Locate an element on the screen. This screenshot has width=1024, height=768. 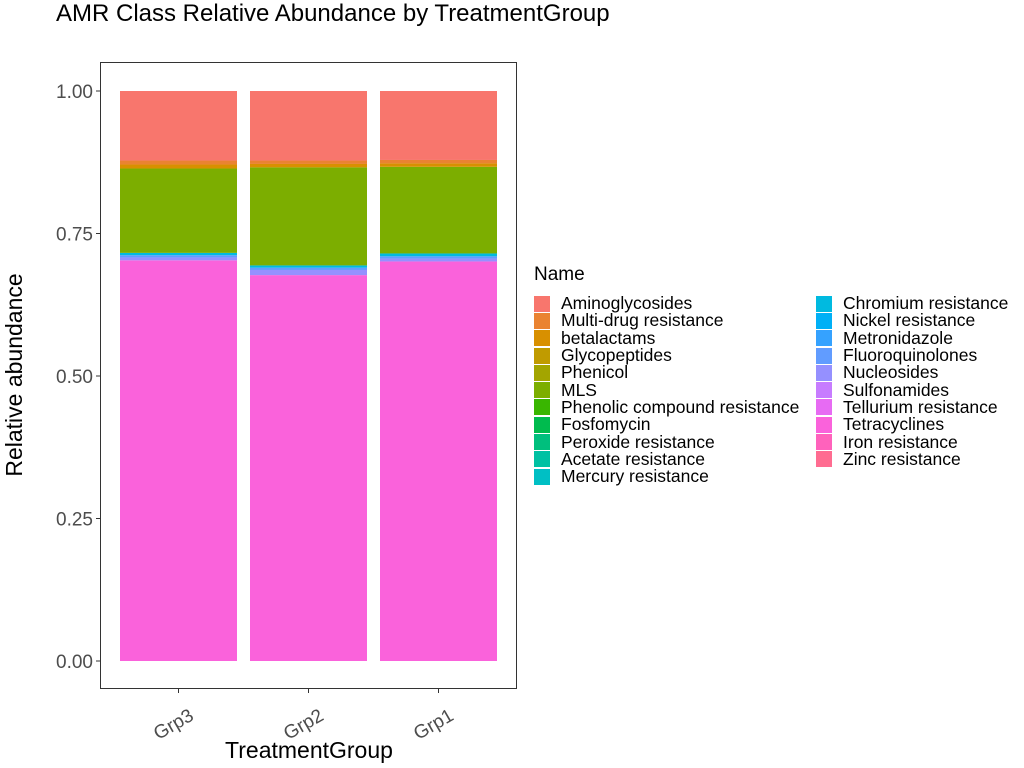
bar-segment-grp1-aminoglycosides is located at coordinates (438, 125).